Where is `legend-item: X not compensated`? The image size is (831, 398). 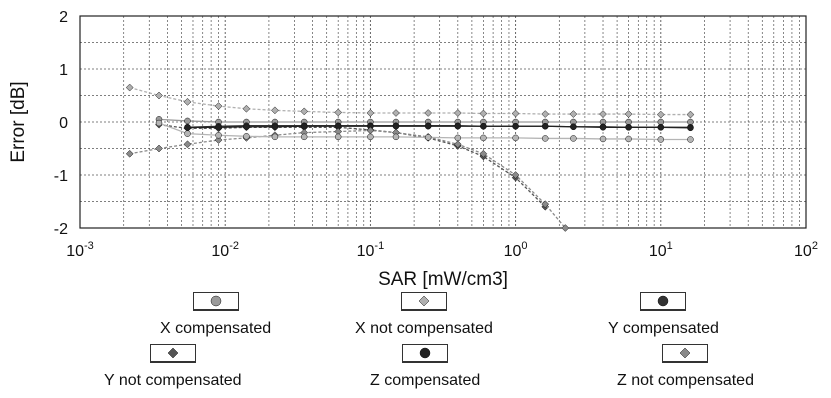 legend-item: X not compensated is located at coordinates (424, 315).